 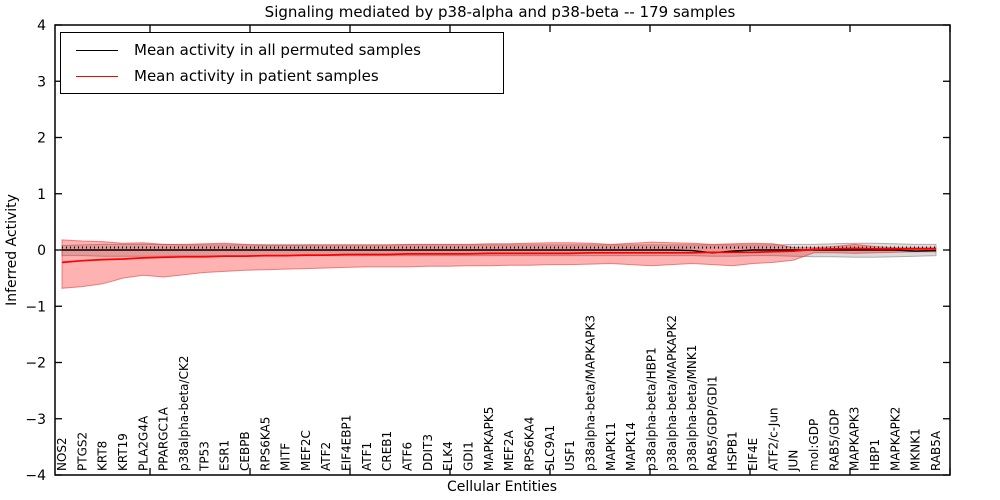 What do you see at coordinates (326, 456) in the screenshot?
I see `category-label: ATF2` at bounding box center [326, 456].